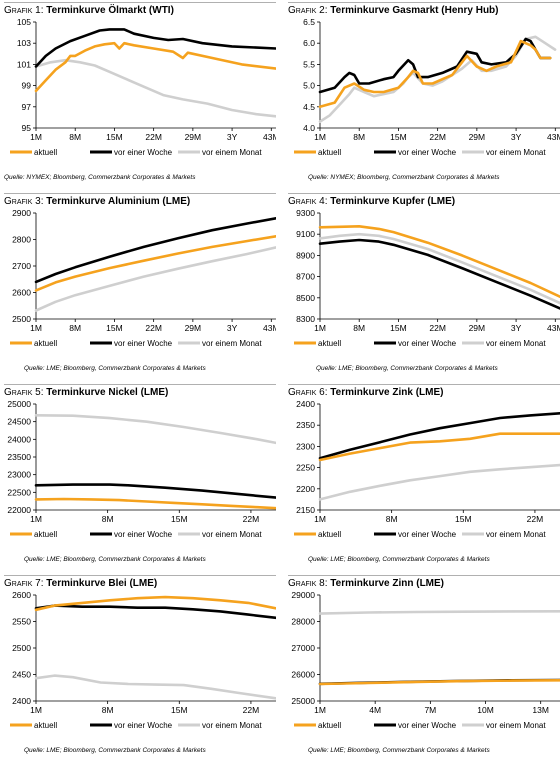  What do you see at coordinates (309, 64) in the screenshot?
I see `y-tick-label: 5.5` at bounding box center [309, 64].